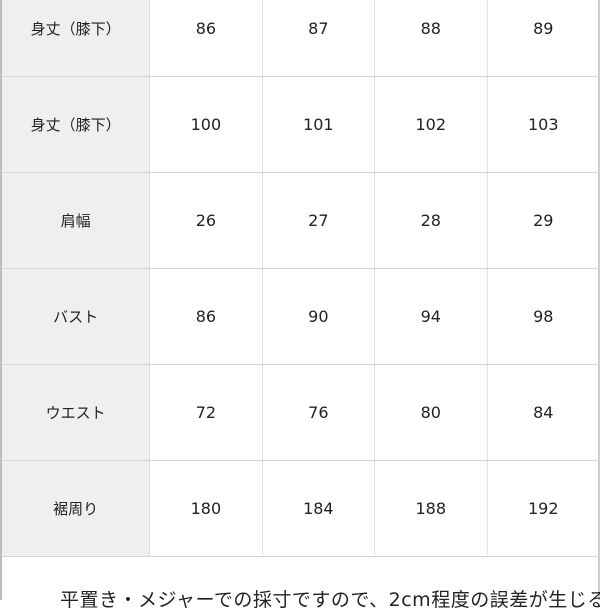 This screenshot has width=600, height=612. What do you see at coordinates (431, 508) in the screenshot?
I see `table-cell: 188` at bounding box center [431, 508].